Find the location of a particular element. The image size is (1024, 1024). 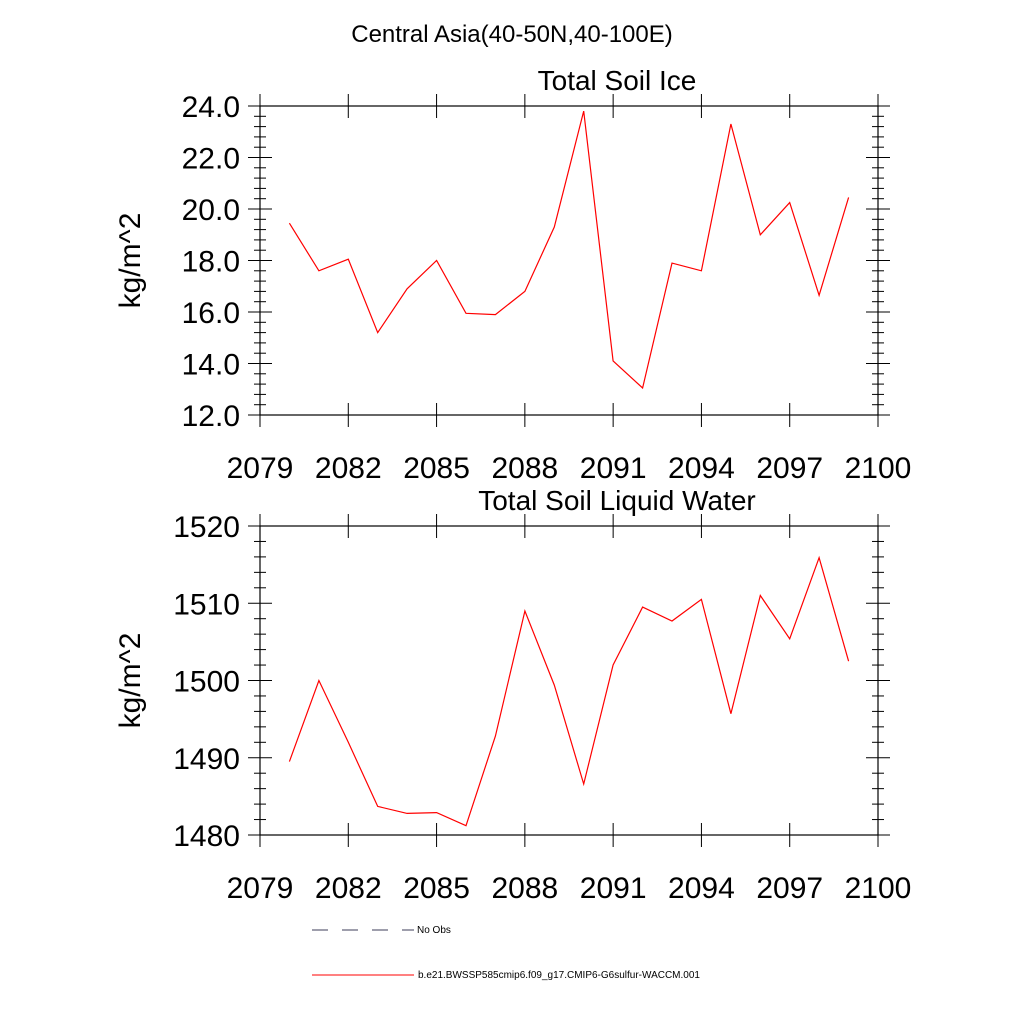

y-tick-label: 1510 is located at coordinates (206, 604).